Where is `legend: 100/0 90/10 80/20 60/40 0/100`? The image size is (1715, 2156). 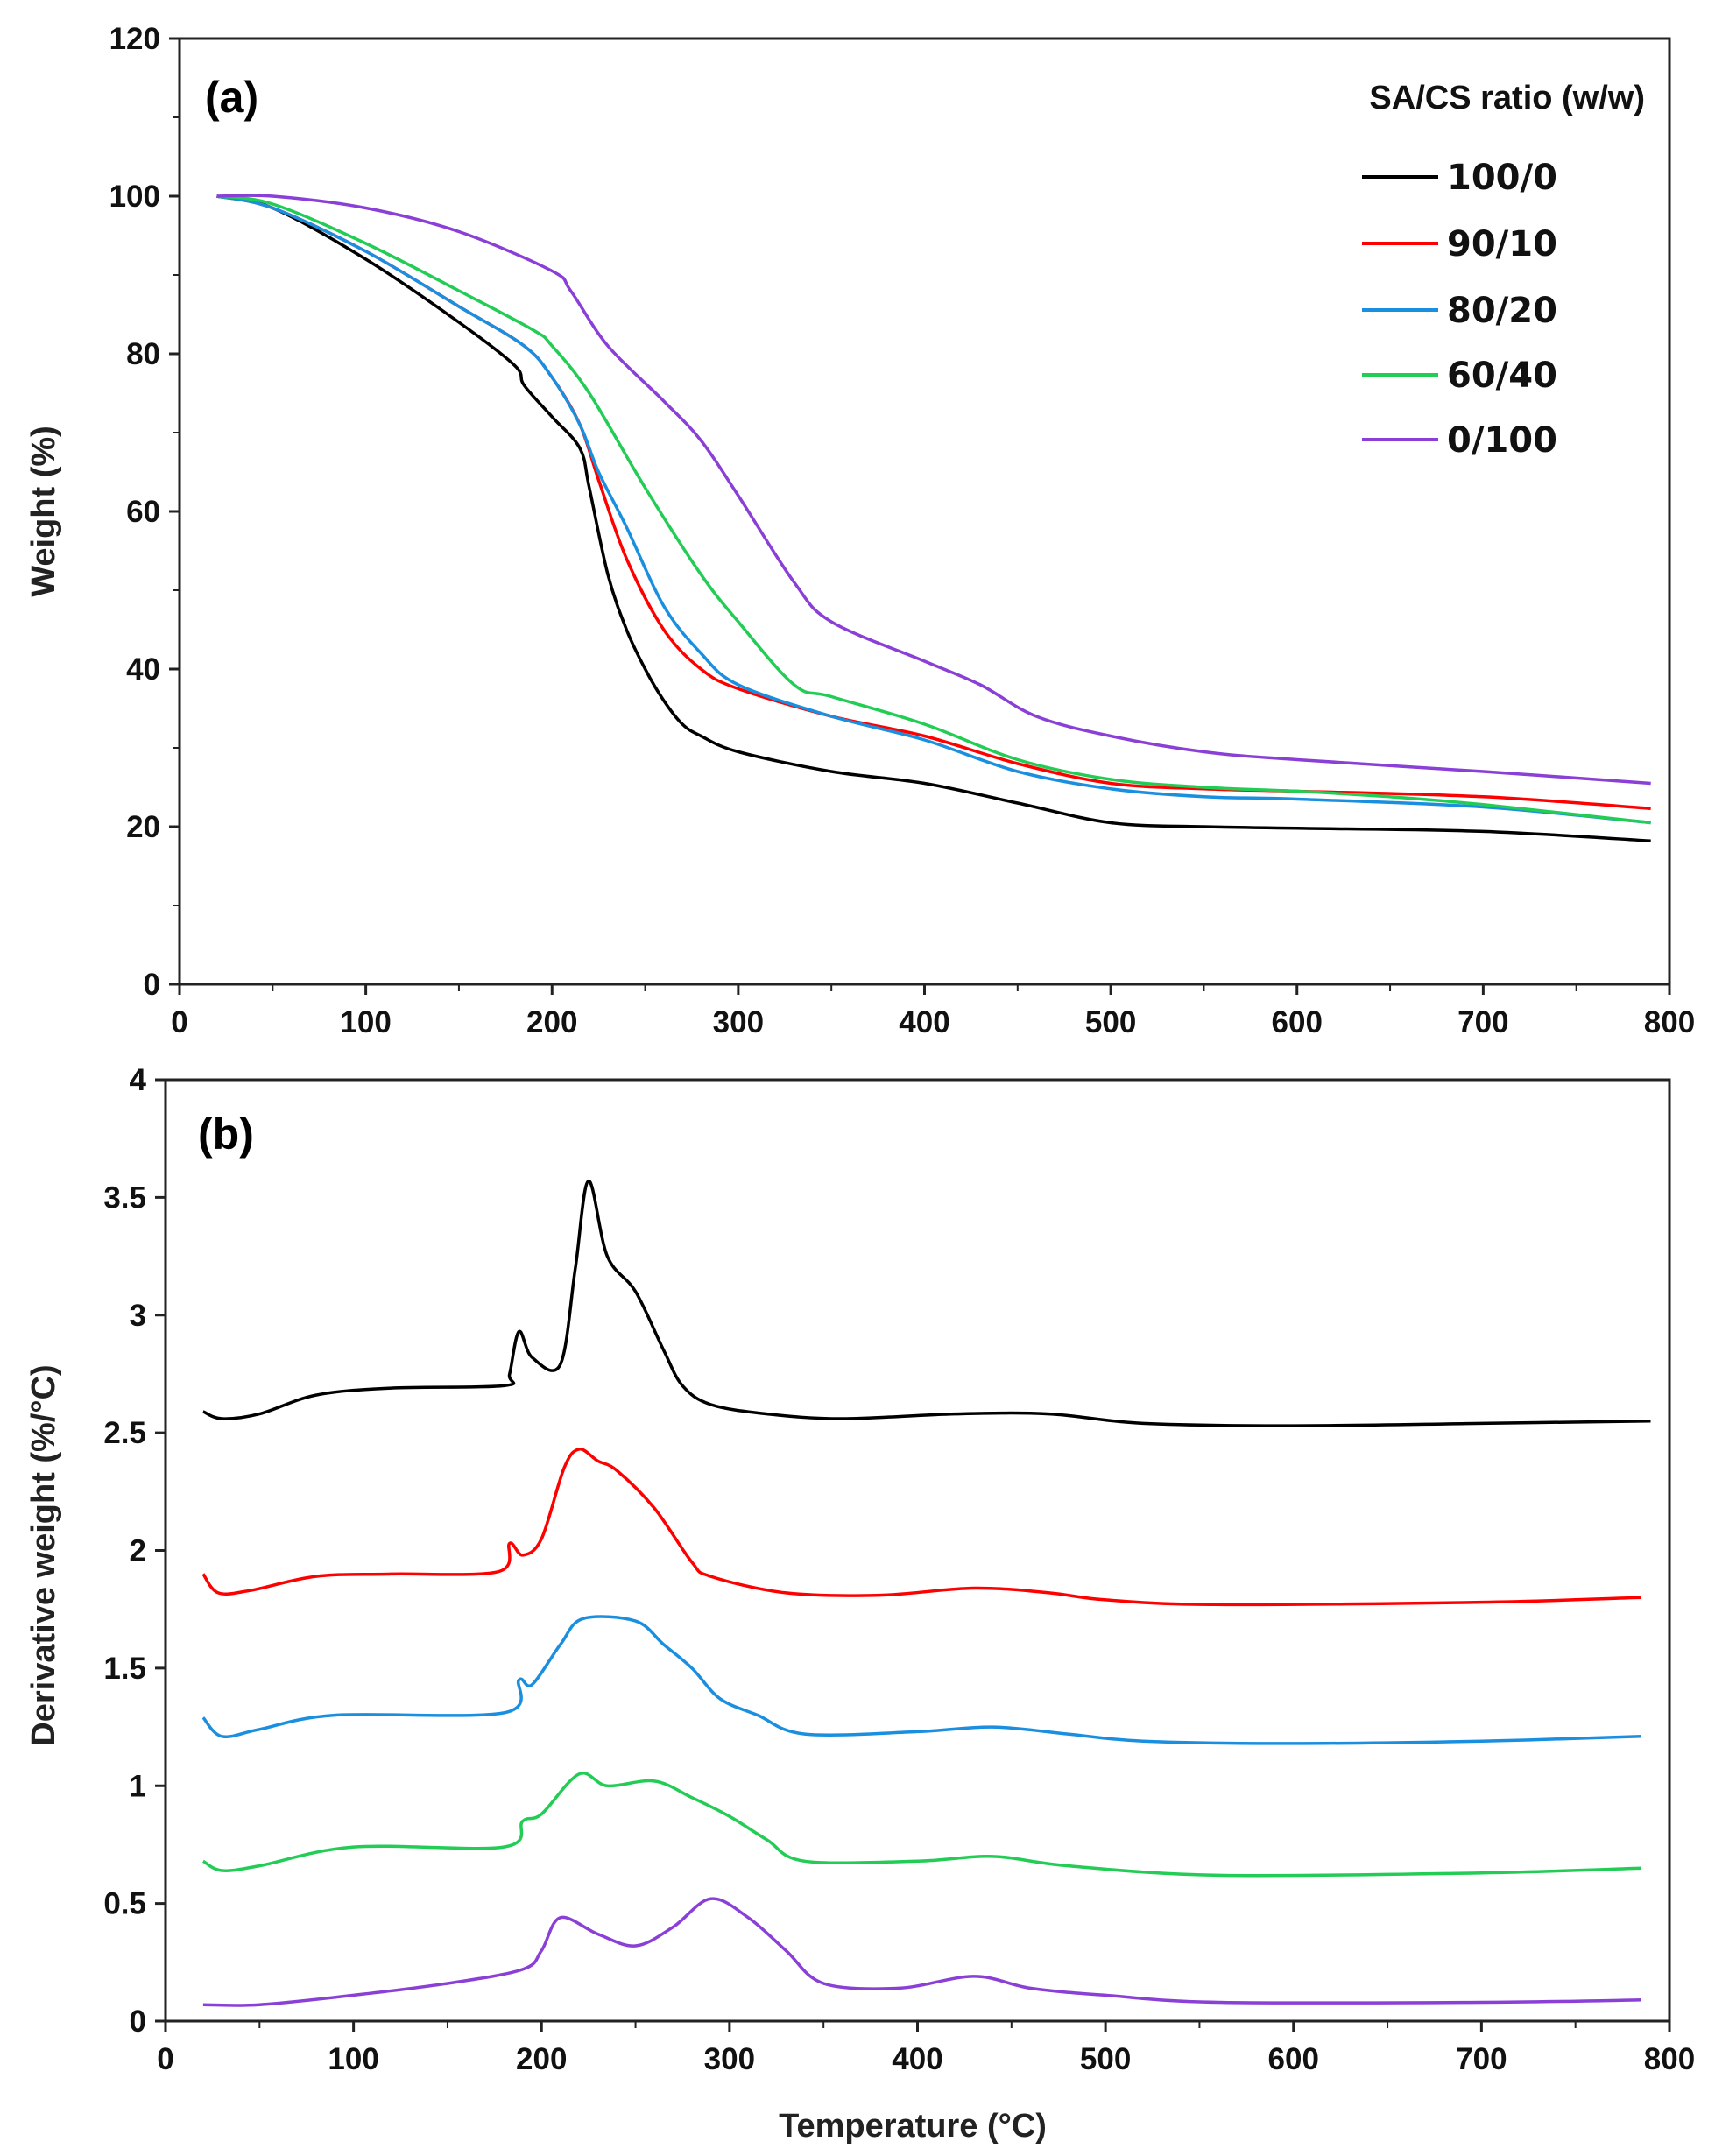 legend: 100/0 90/10 80/20 60/40 0/100 is located at coordinates (1459, 310).